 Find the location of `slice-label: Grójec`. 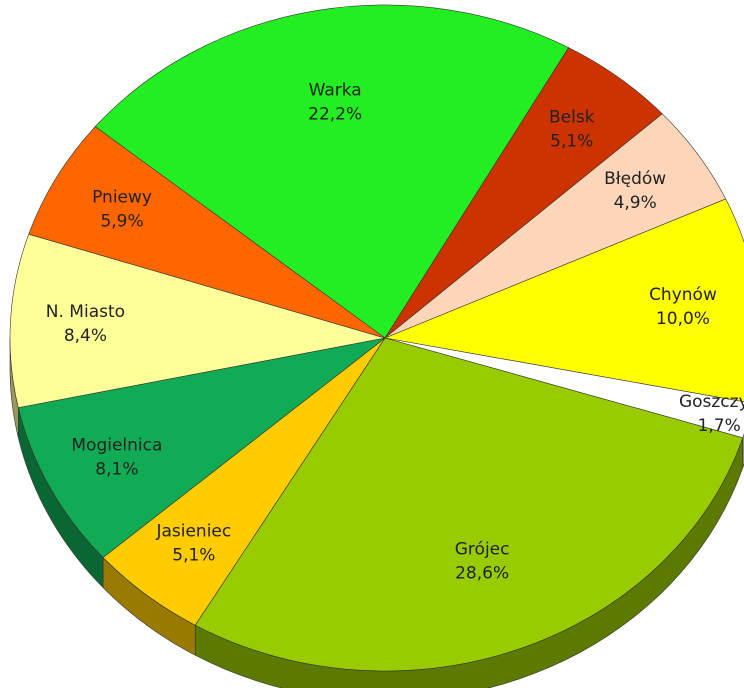

slice-label: Grójec is located at coordinates (482, 550).